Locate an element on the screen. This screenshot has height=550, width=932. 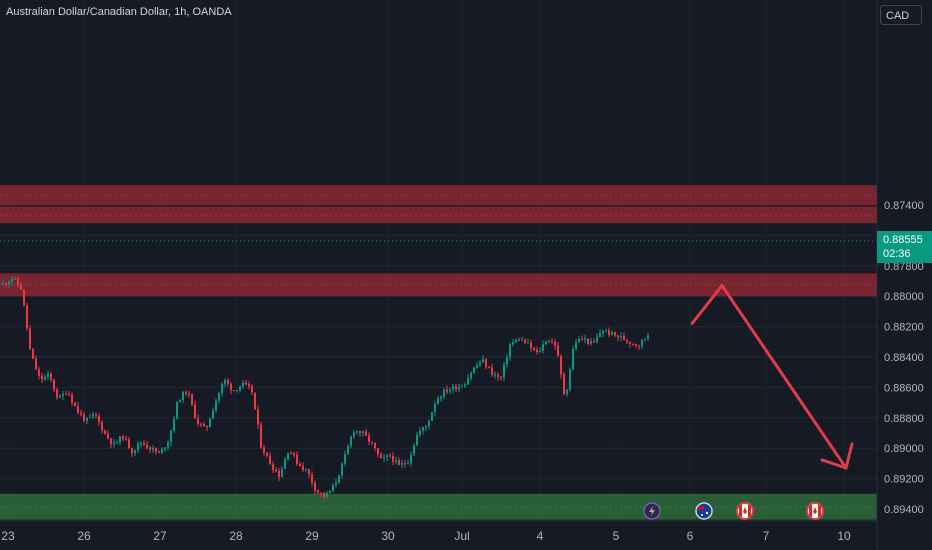
countdown-timer: 02:36 is located at coordinates (897, 254).